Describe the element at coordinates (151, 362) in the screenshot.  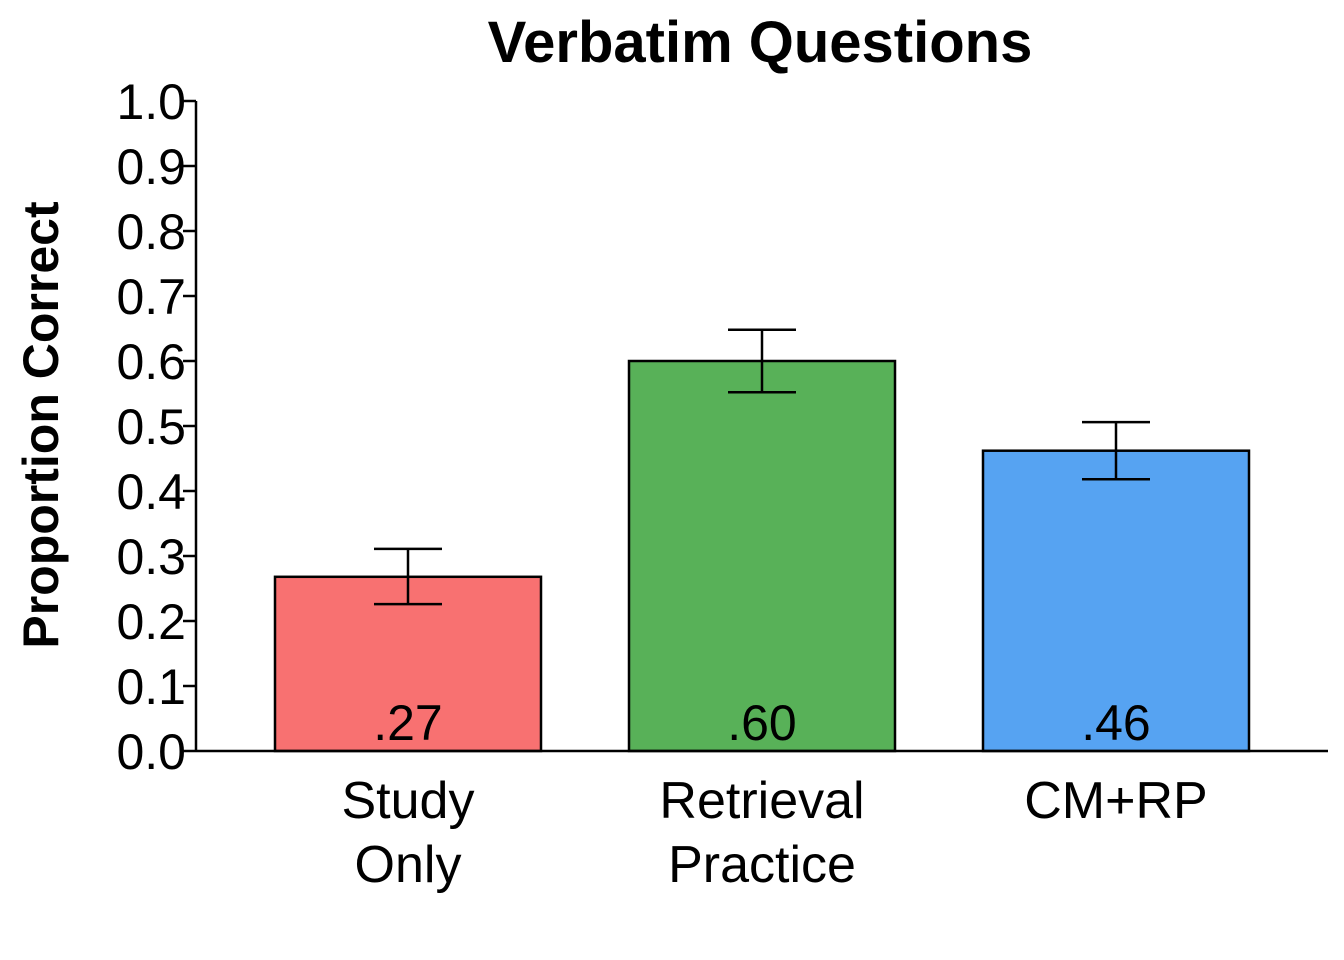
I see `y-tick-label: 0.6` at that location.